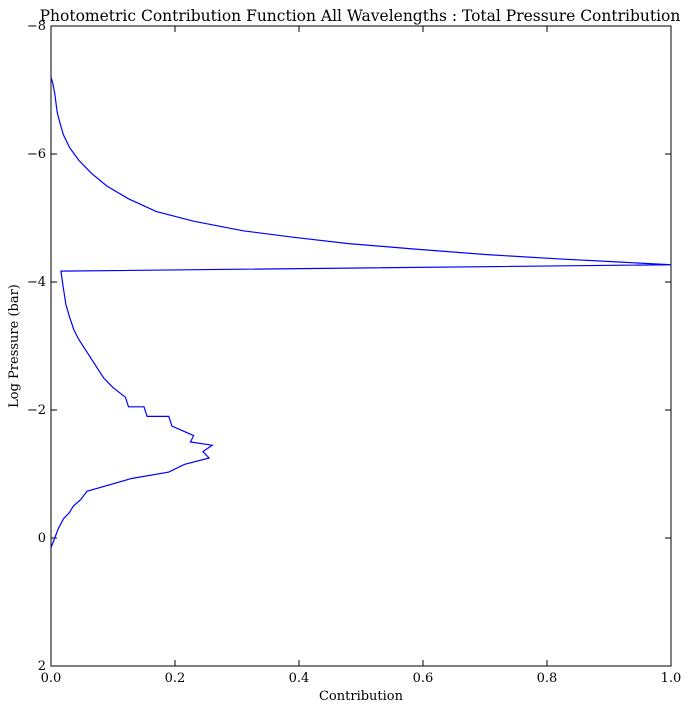  What do you see at coordinates (547, 678) in the screenshot?
I see `x-tick-label: 0.8` at bounding box center [547, 678].